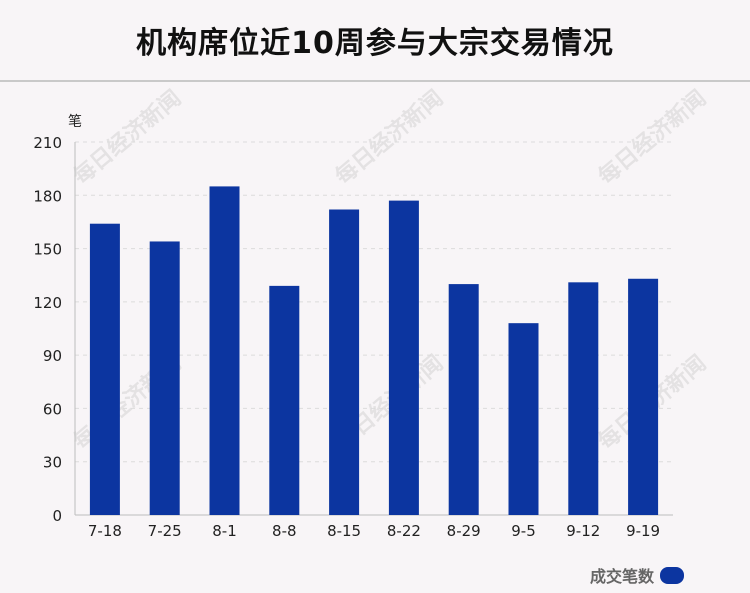 The width and height of the screenshot is (750, 593). What do you see at coordinates (47, 143) in the screenshot?
I see `y-tick-label: 210` at bounding box center [47, 143].